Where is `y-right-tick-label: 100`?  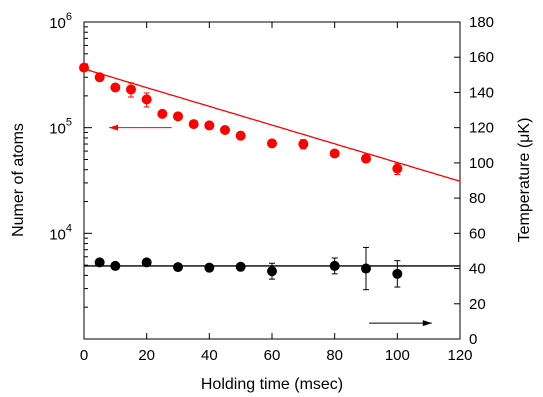 y-right-tick-label: 100 is located at coordinates (481, 163).